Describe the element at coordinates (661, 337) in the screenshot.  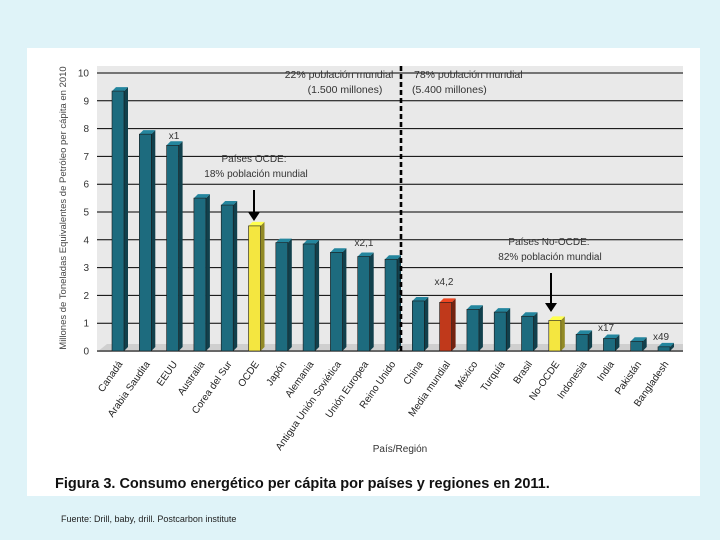
I see `multiplier-label-bangladesh: x49` at that location.